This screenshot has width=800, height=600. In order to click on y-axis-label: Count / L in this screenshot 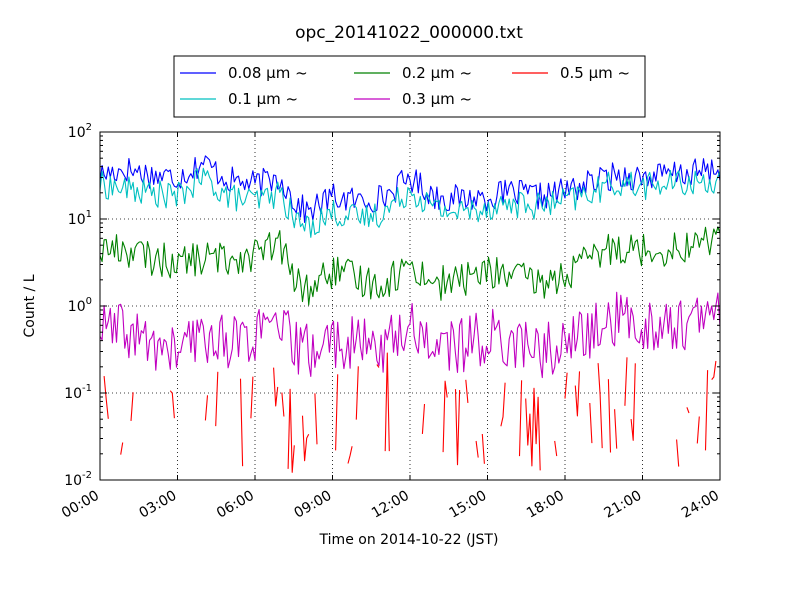, I will do `click(30, 305)`.